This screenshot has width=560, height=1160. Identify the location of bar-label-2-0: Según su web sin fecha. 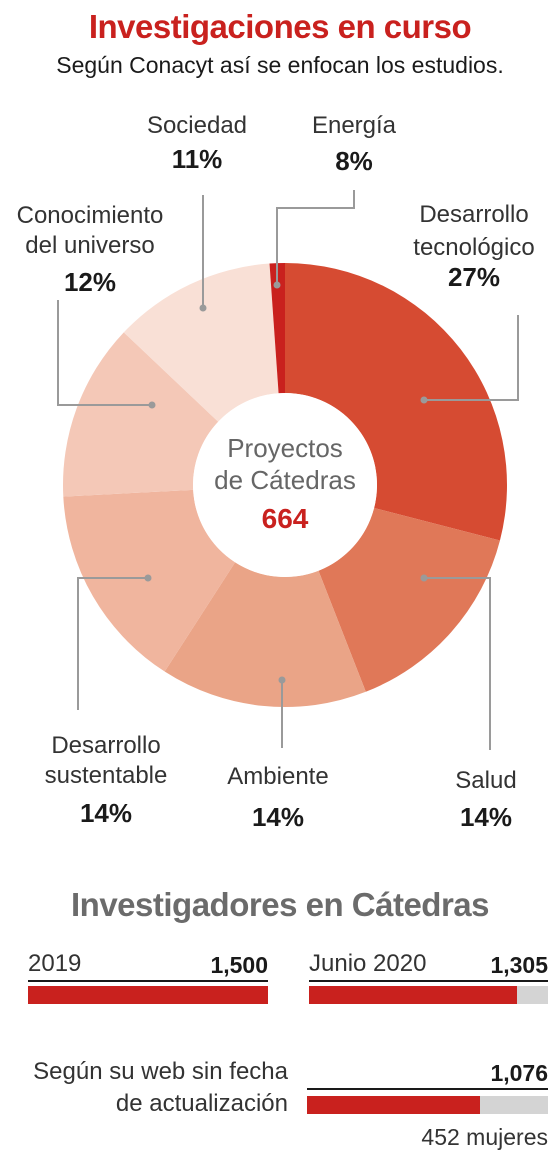
(160, 1071).